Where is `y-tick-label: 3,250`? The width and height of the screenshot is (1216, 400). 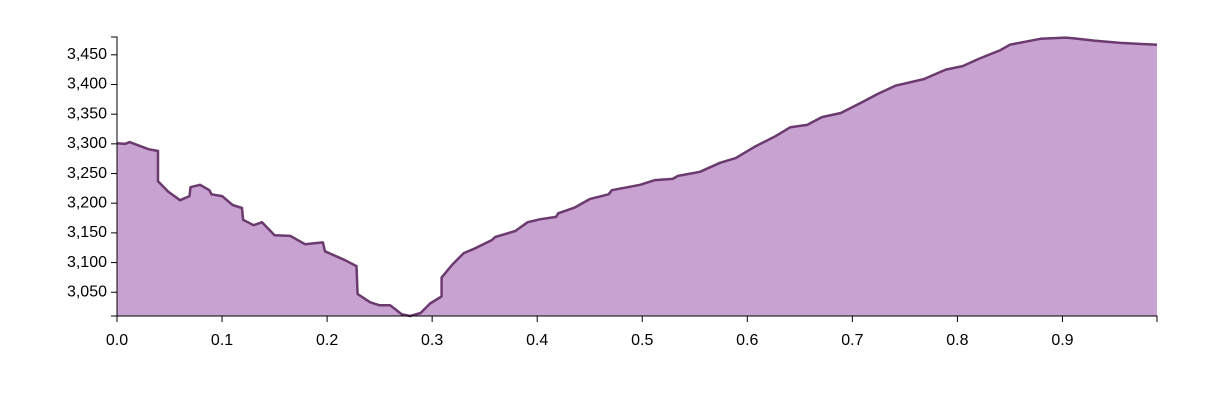
y-tick-label: 3,250 is located at coordinates (87, 173).